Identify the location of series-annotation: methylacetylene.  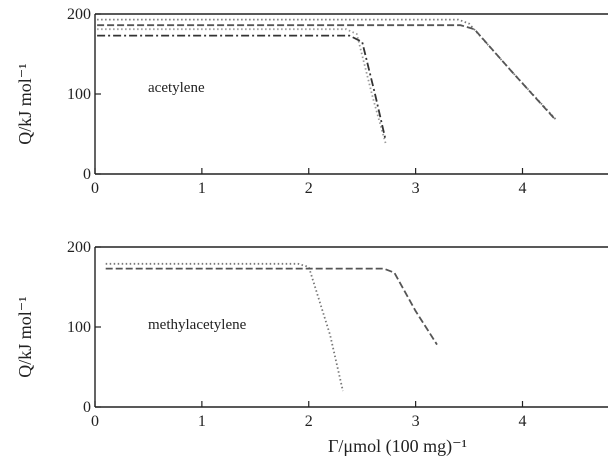
(197, 325).